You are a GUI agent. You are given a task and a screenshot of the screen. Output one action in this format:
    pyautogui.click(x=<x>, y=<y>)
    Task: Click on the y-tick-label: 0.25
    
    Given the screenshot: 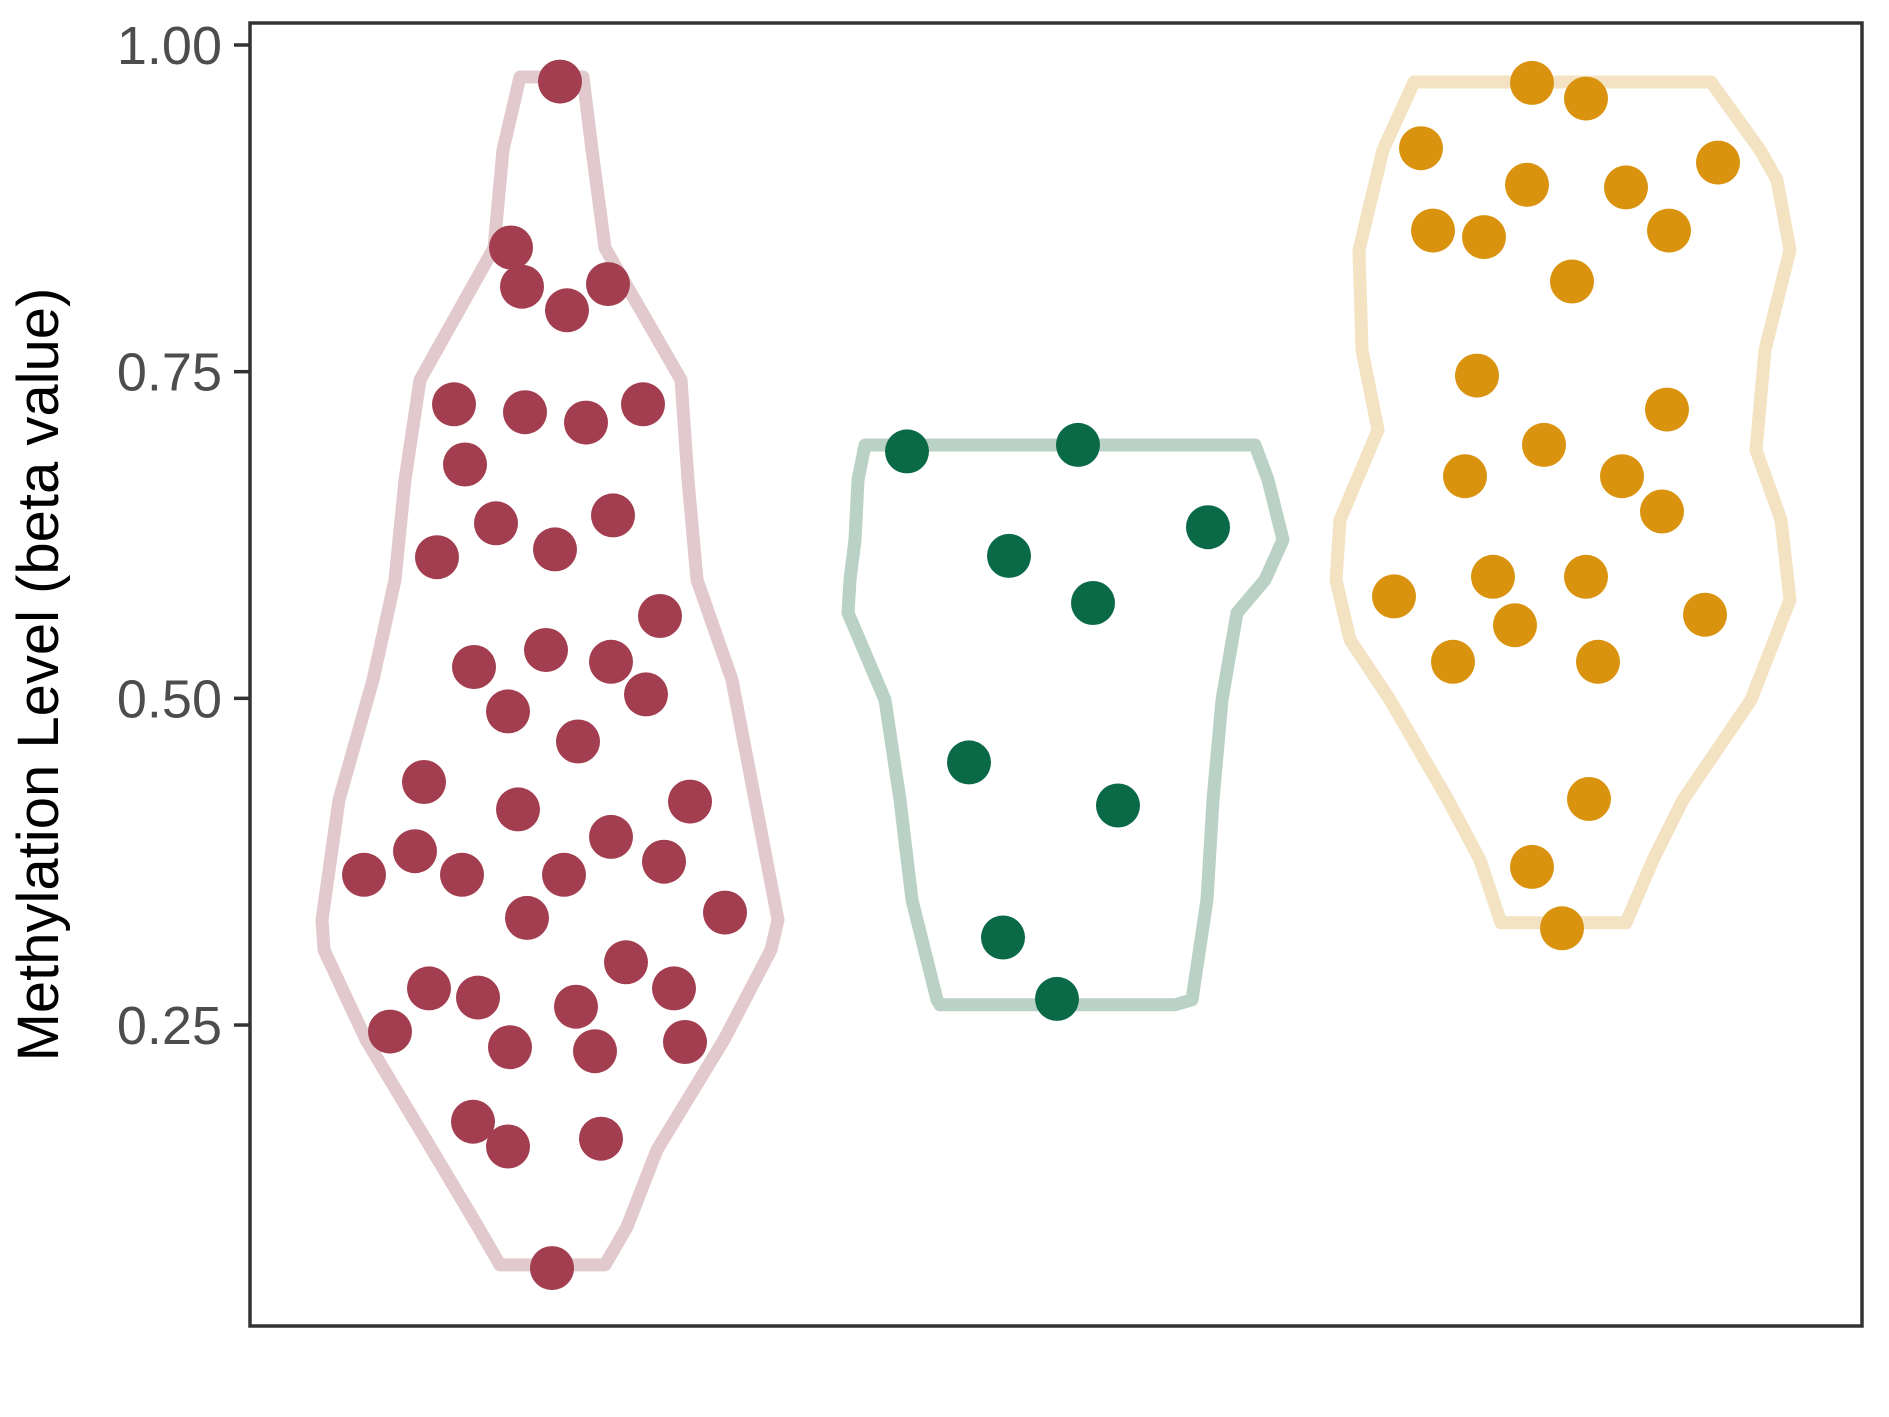 What is the action you would take?
    pyautogui.click(x=169, y=1026)
    